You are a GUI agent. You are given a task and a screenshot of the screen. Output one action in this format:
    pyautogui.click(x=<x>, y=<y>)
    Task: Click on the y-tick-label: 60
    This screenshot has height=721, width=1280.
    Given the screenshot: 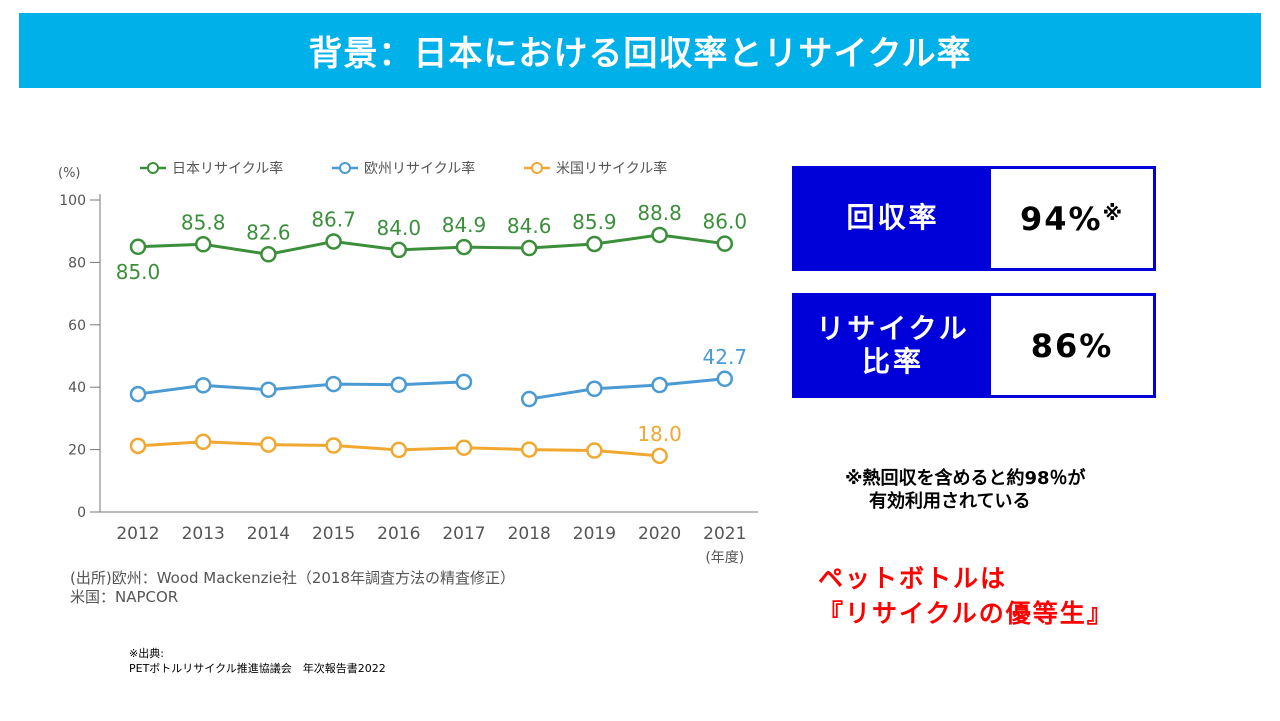 What is the action you would take?
    pyautogui.click(x=77, y=326)
    